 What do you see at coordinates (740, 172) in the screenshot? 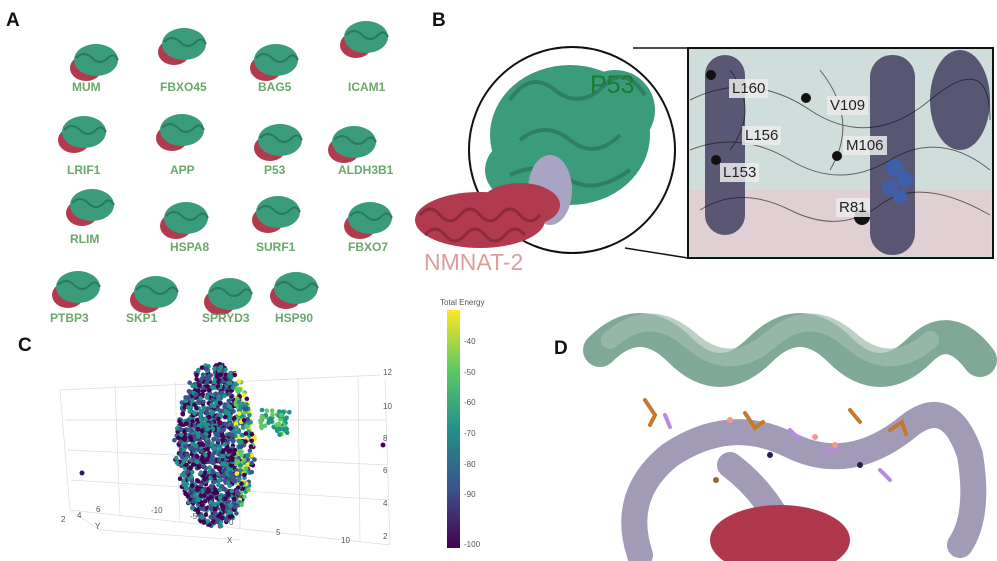
I see `residue-label-l153: L153` at bounding box center [740, 172].